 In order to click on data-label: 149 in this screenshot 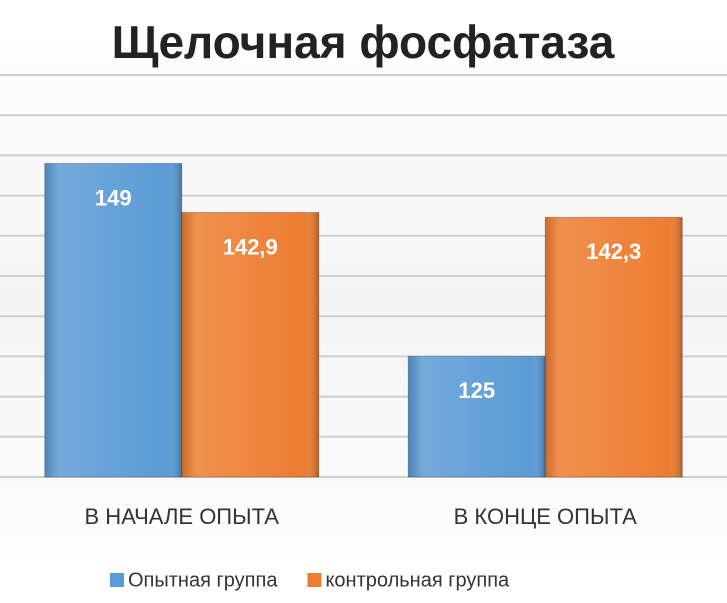, I will do `click(113, 197)`.